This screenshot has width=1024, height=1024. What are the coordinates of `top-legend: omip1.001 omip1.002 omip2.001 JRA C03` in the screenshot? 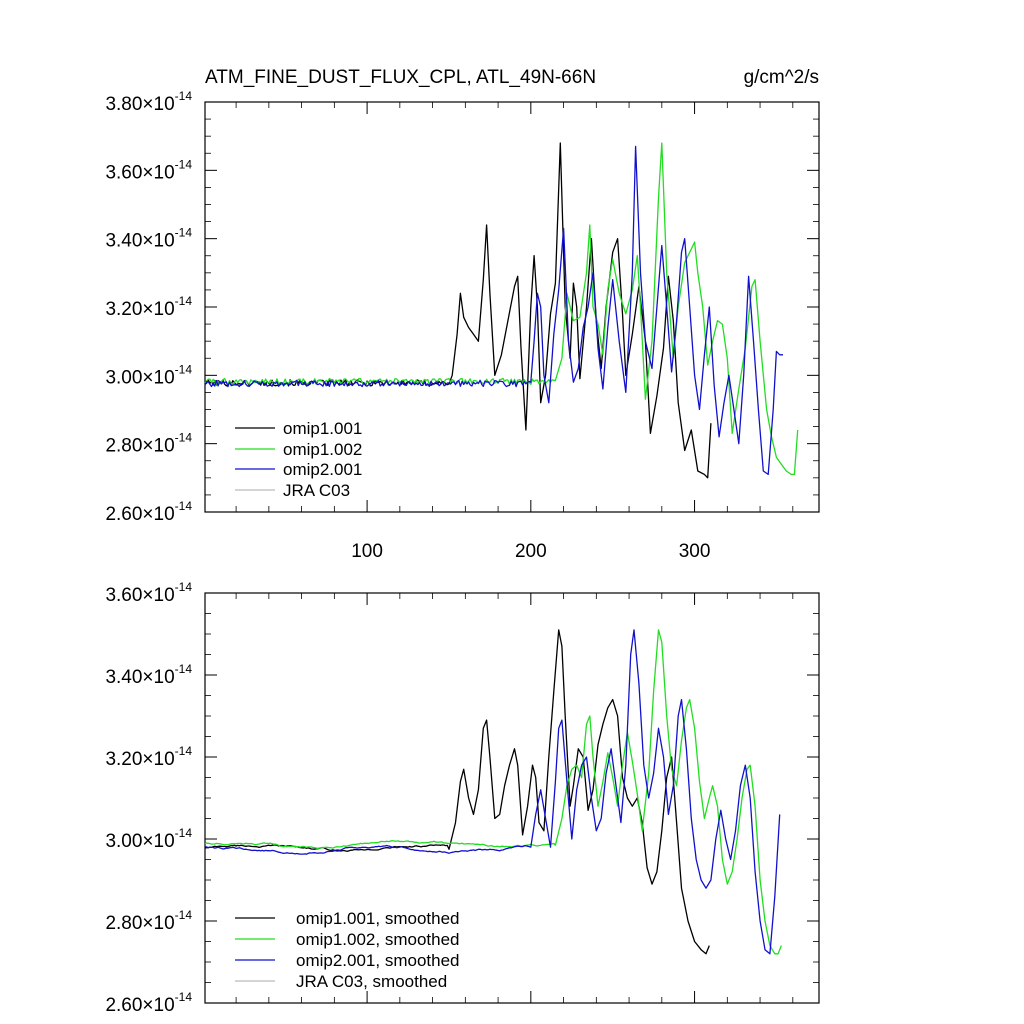 It's located at (298, 459).